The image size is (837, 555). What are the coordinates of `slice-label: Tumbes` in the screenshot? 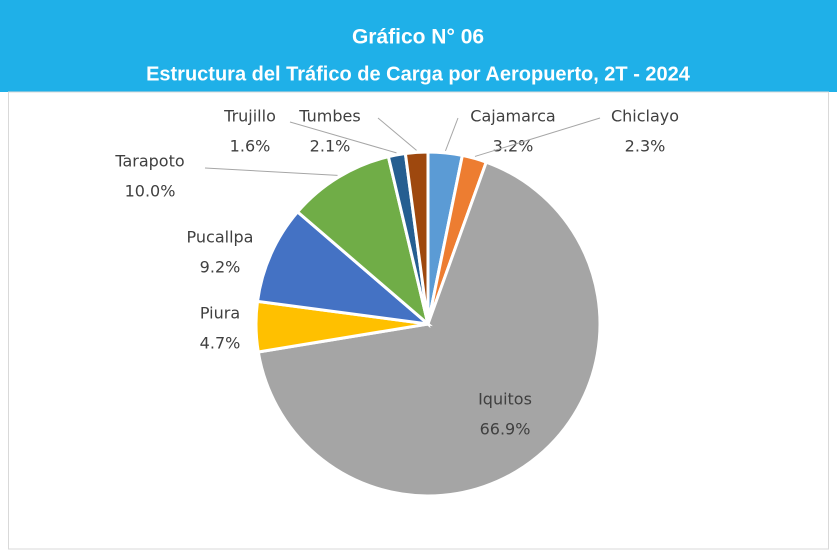 It's located at (329, 116).